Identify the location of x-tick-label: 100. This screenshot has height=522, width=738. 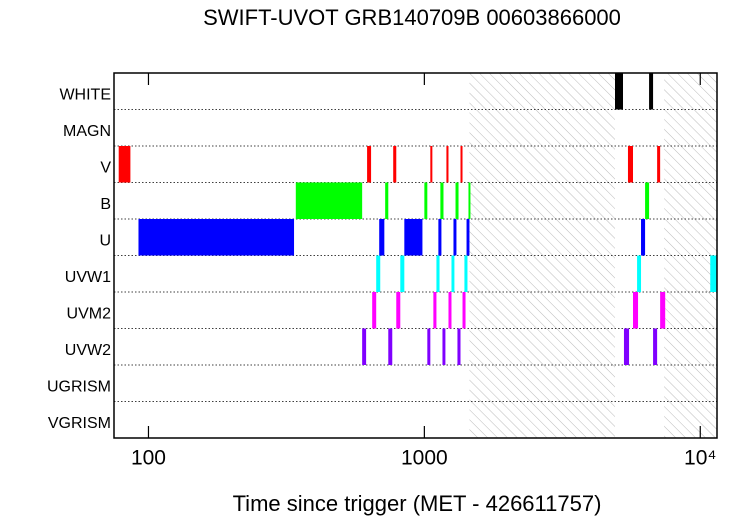
(148, 458).